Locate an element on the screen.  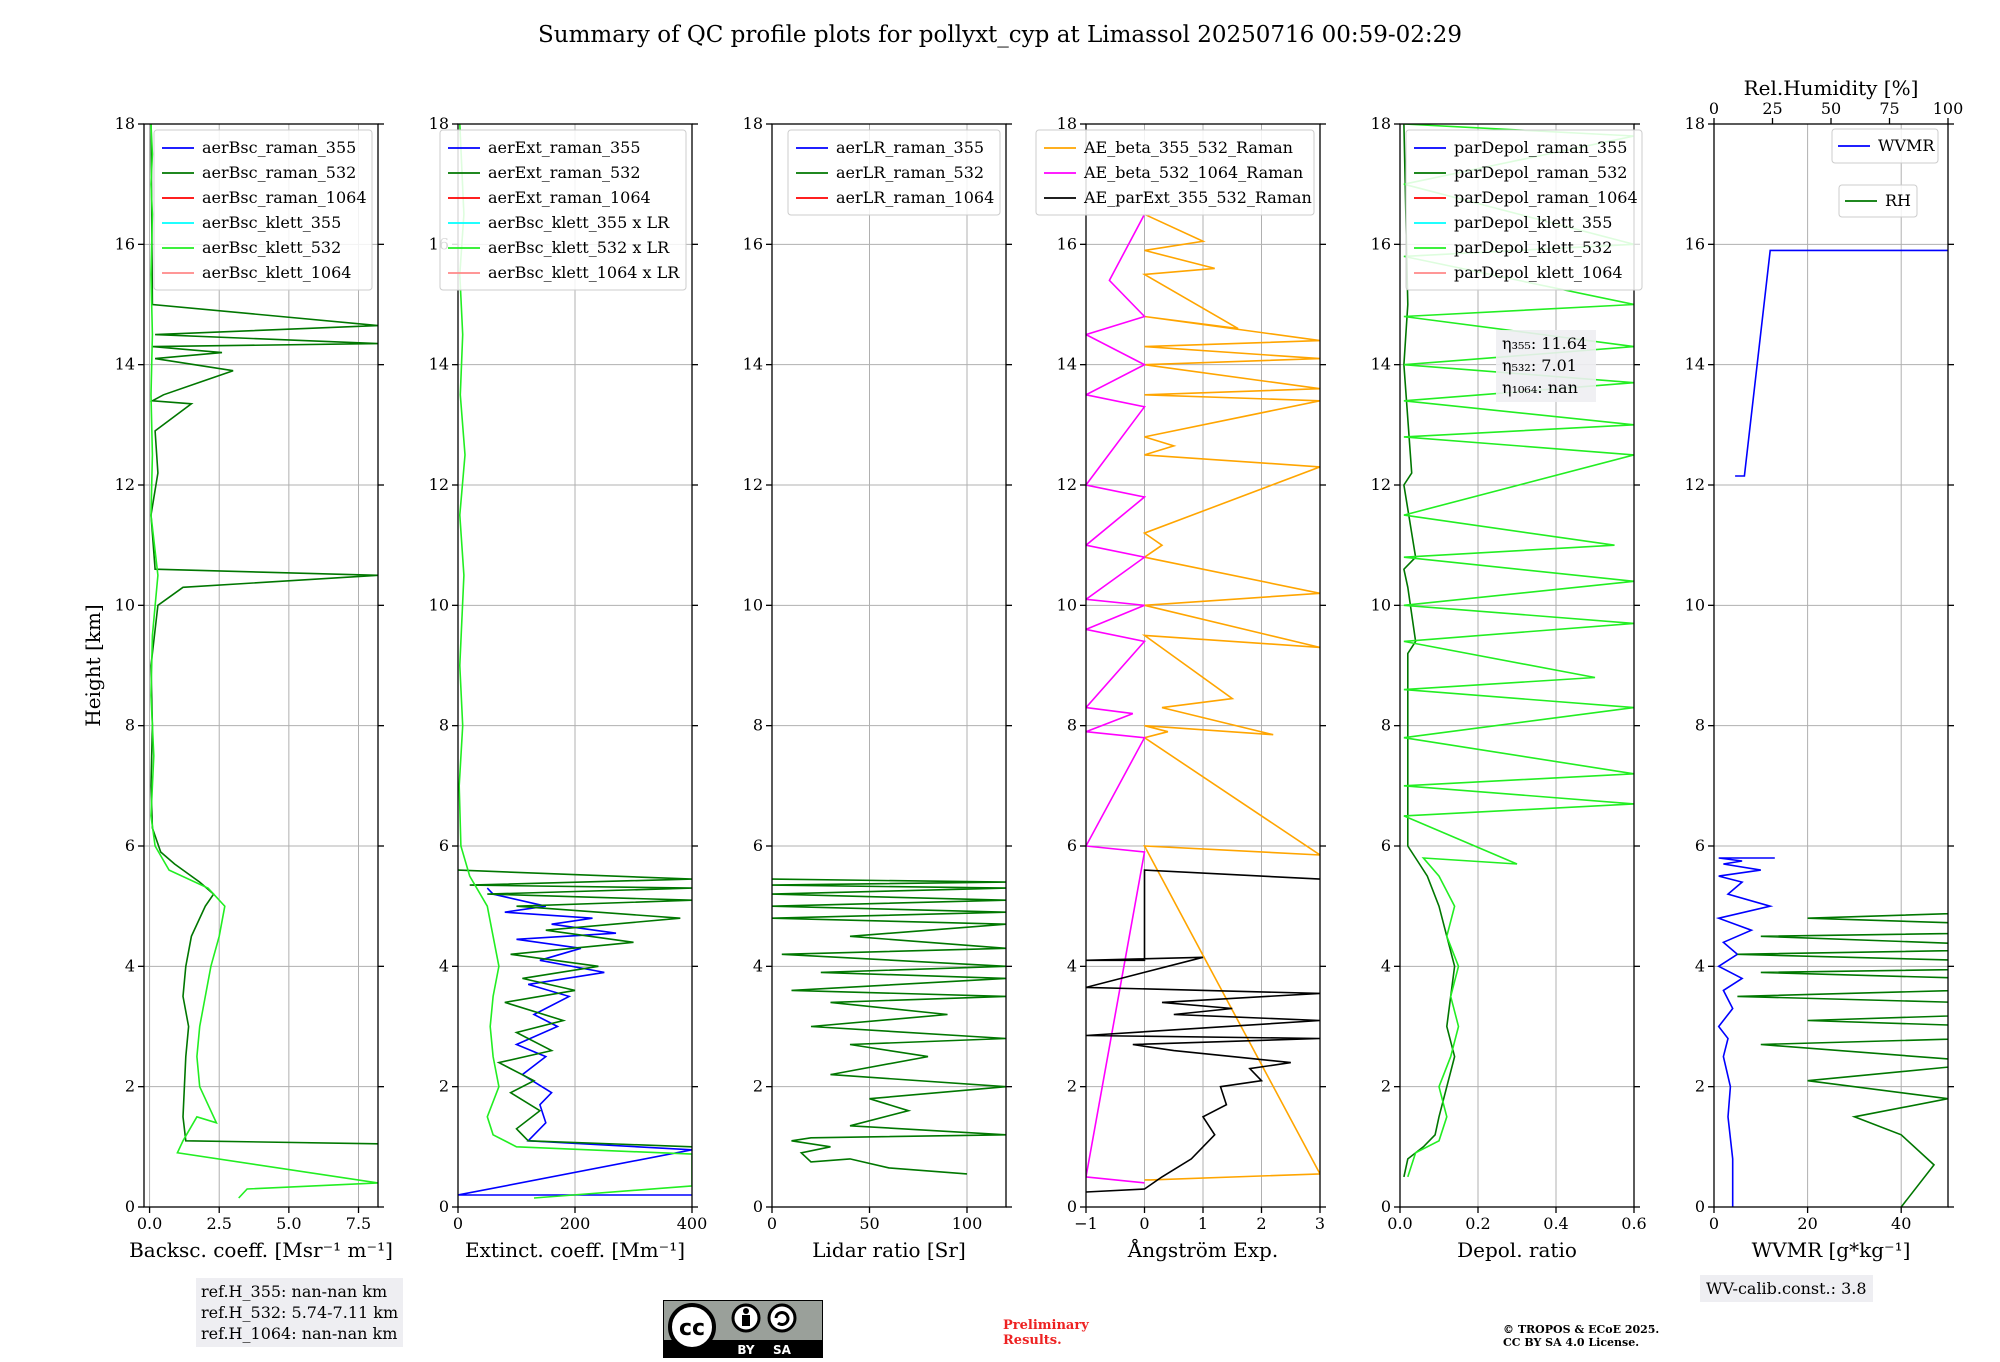
preliminary-note: Preliminary Results. is located at coordinates (1046, 1333).